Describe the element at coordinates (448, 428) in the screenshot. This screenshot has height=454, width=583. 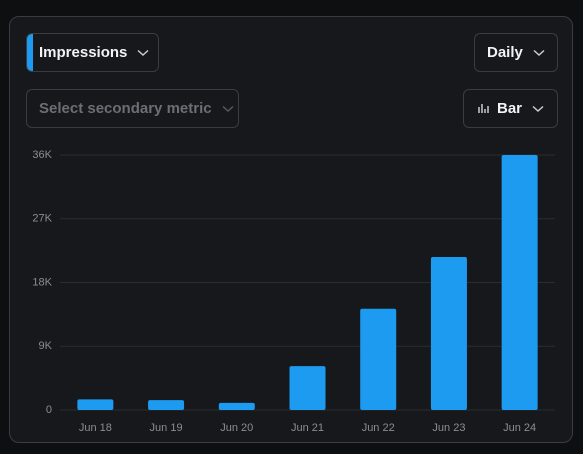
I see `x-tick-label: Jun 23` at that location.